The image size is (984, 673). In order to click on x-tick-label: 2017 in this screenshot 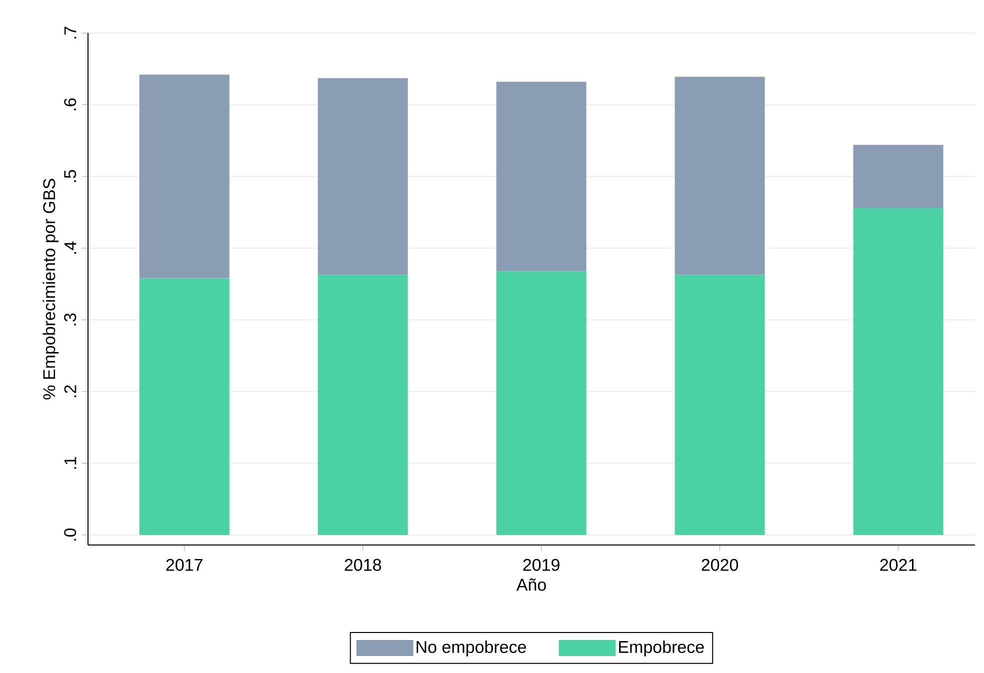, I will do `click(184, 564)`.